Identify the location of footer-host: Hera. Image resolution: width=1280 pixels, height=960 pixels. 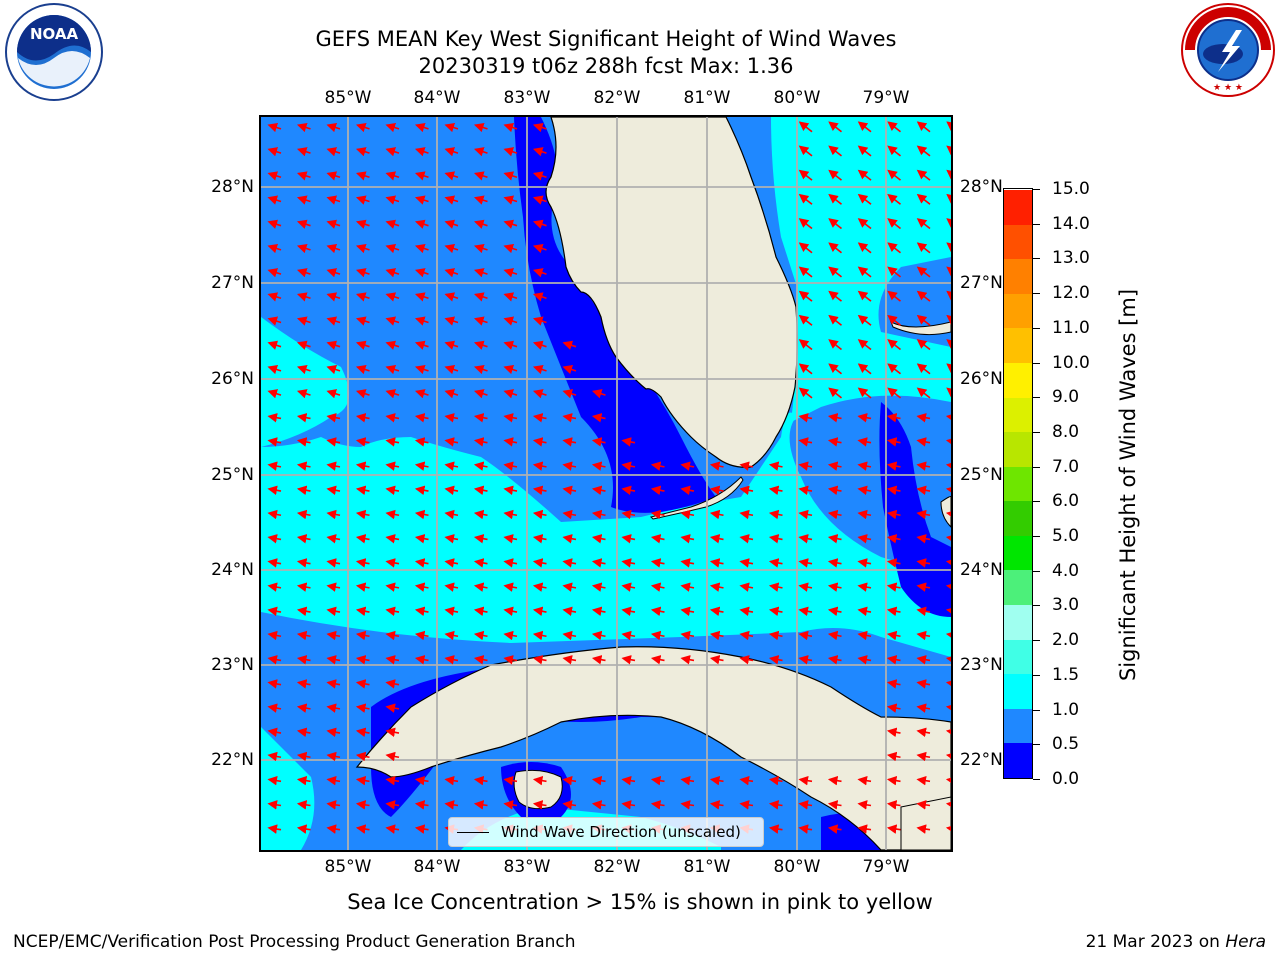
(1245, 942).